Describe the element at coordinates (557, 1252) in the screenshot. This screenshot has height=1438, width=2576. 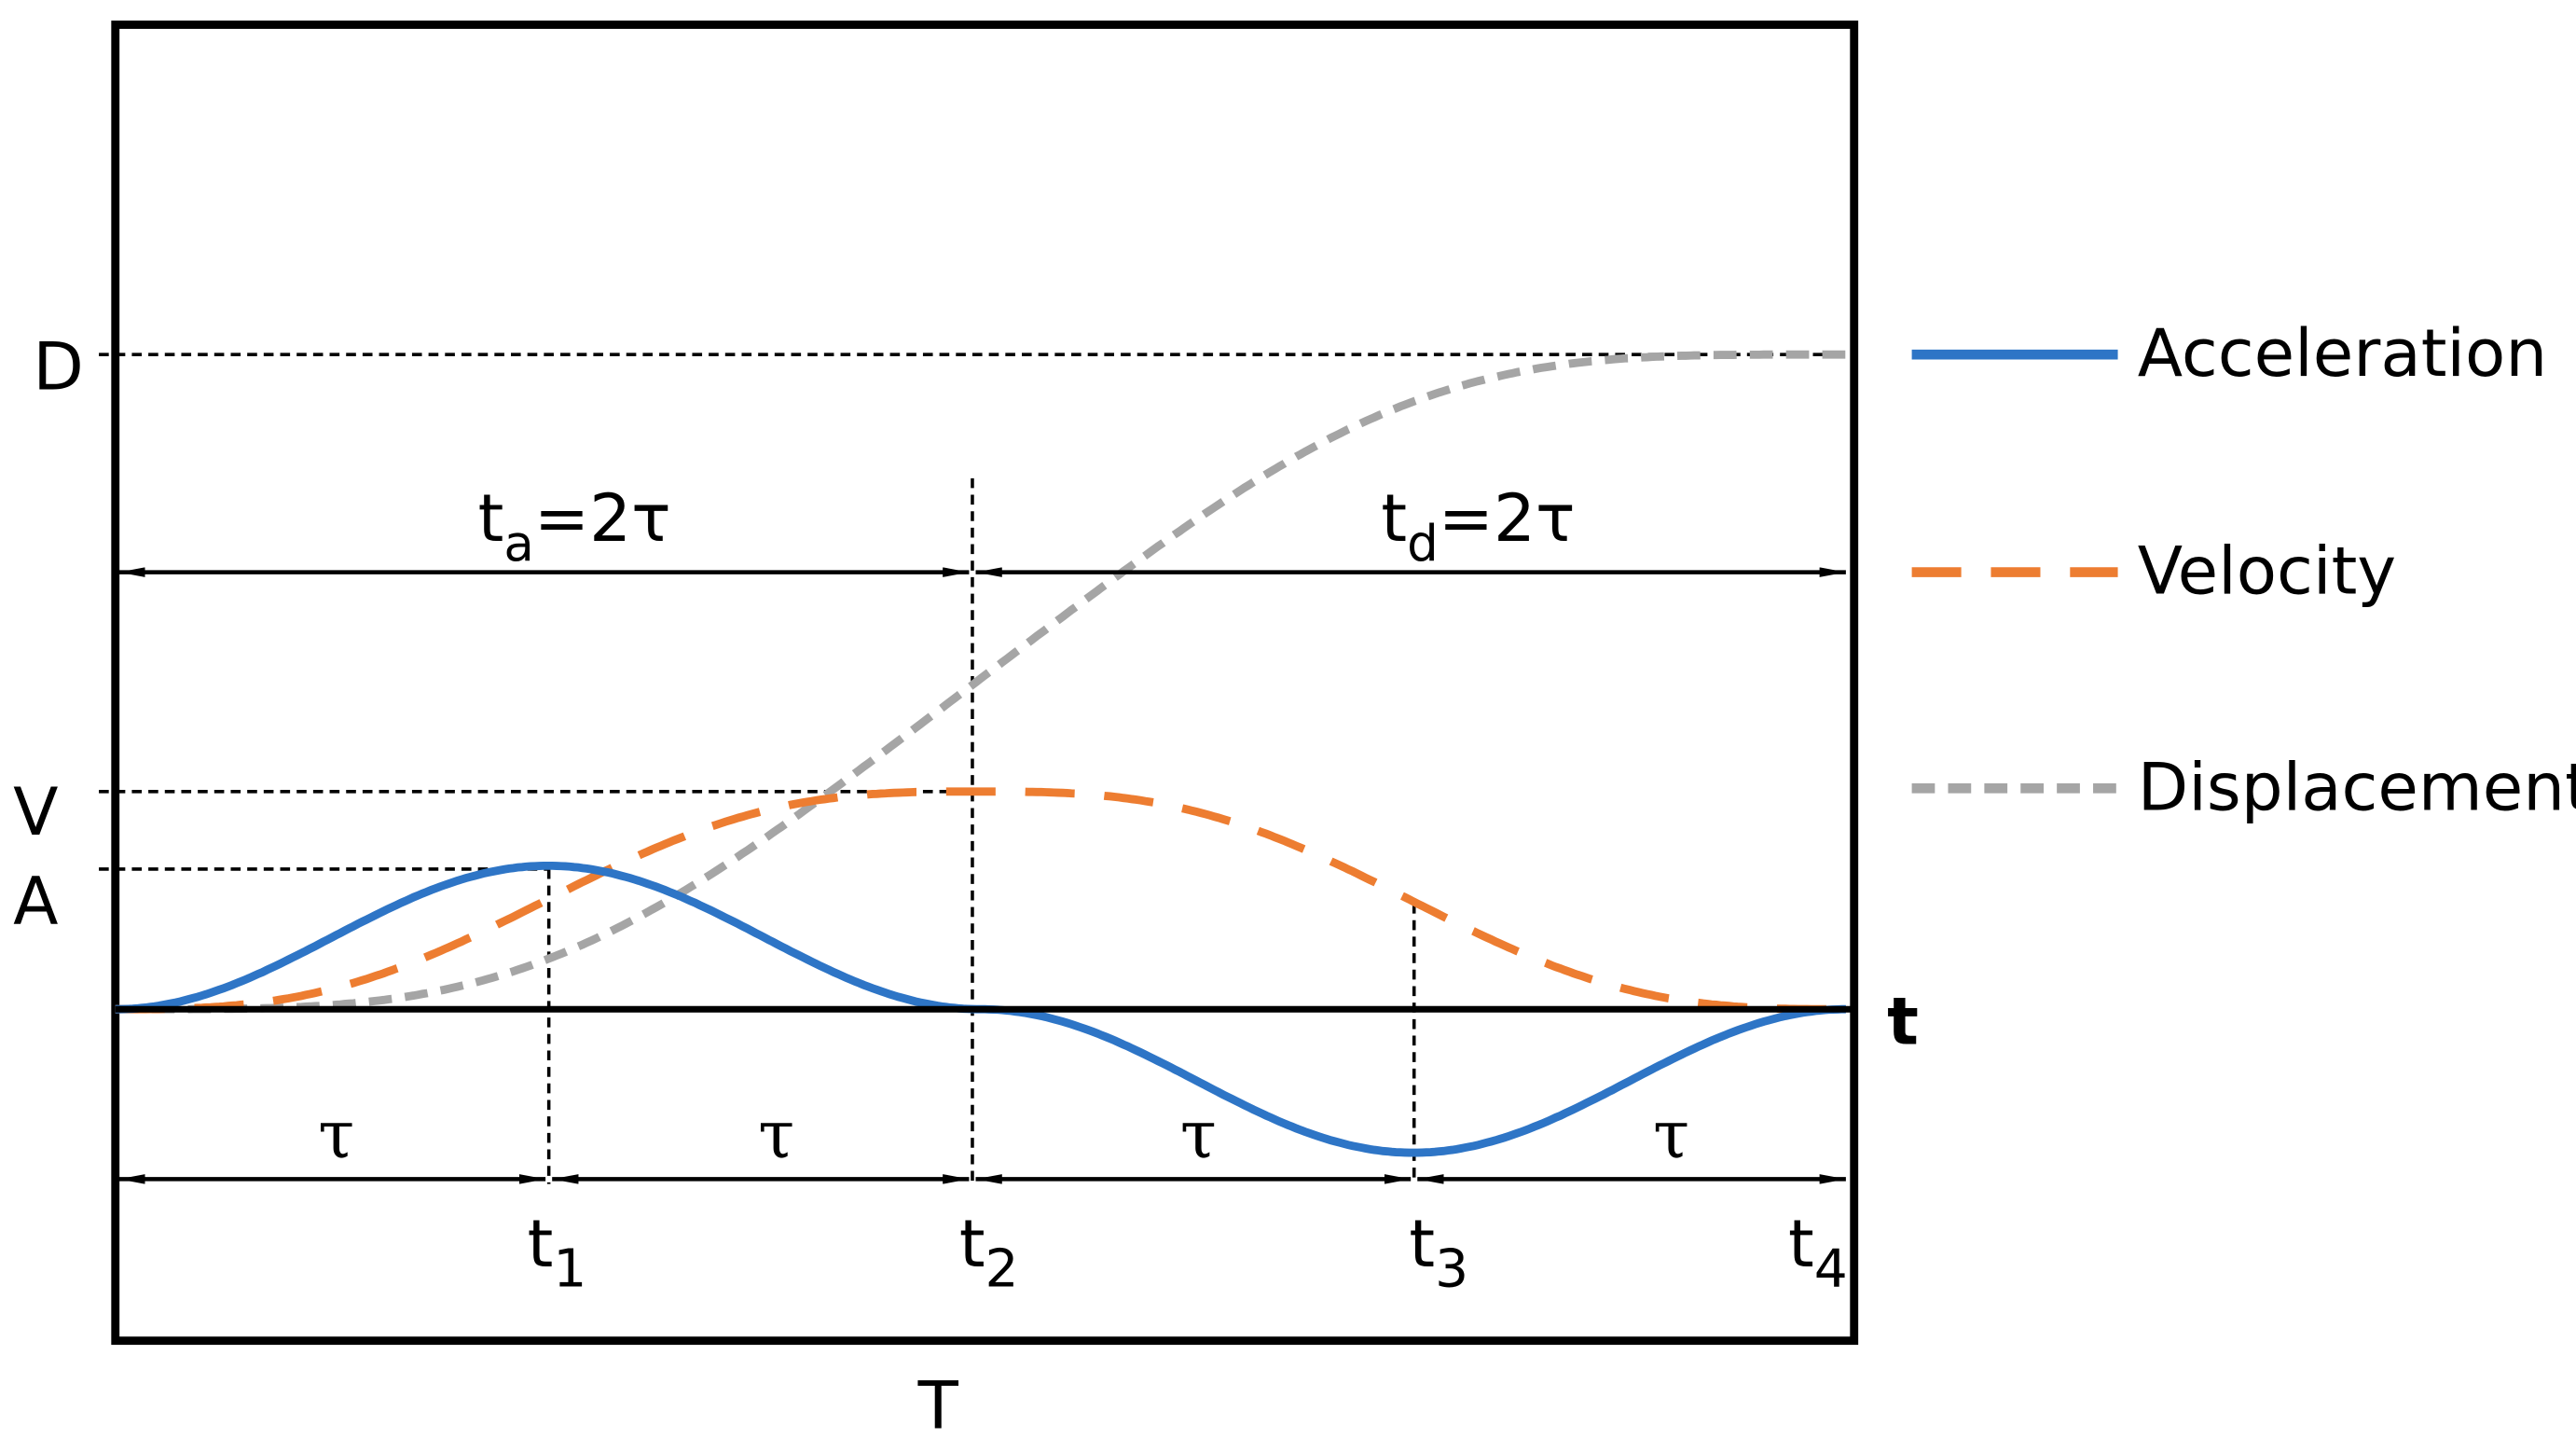
I see `time-point-label: t1` at that location.